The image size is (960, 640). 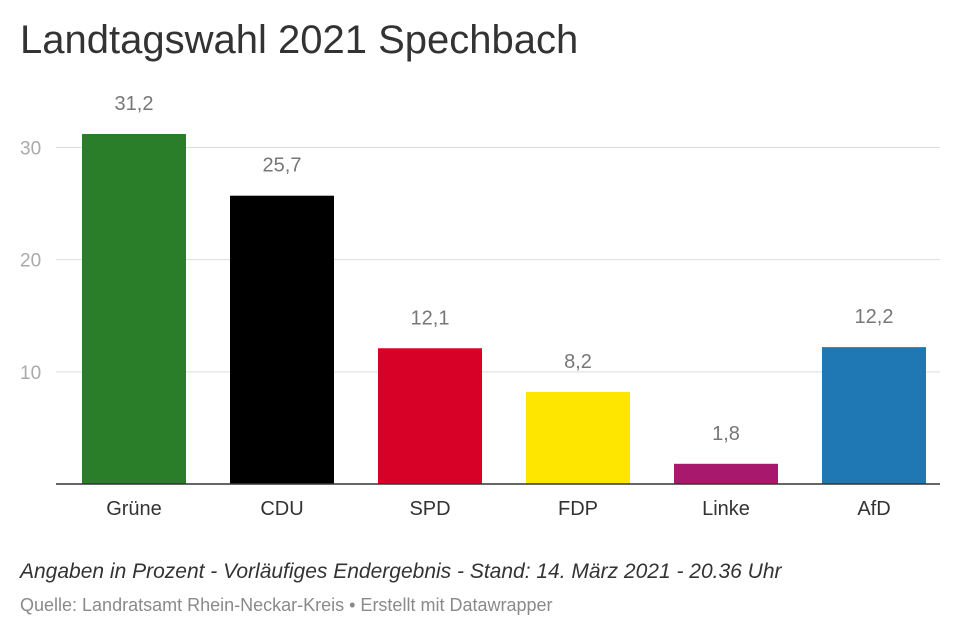 What do you see at coordinates (134, 309) in the screenshot?
I see `bar-grüne` at bounding box center [134, 309].